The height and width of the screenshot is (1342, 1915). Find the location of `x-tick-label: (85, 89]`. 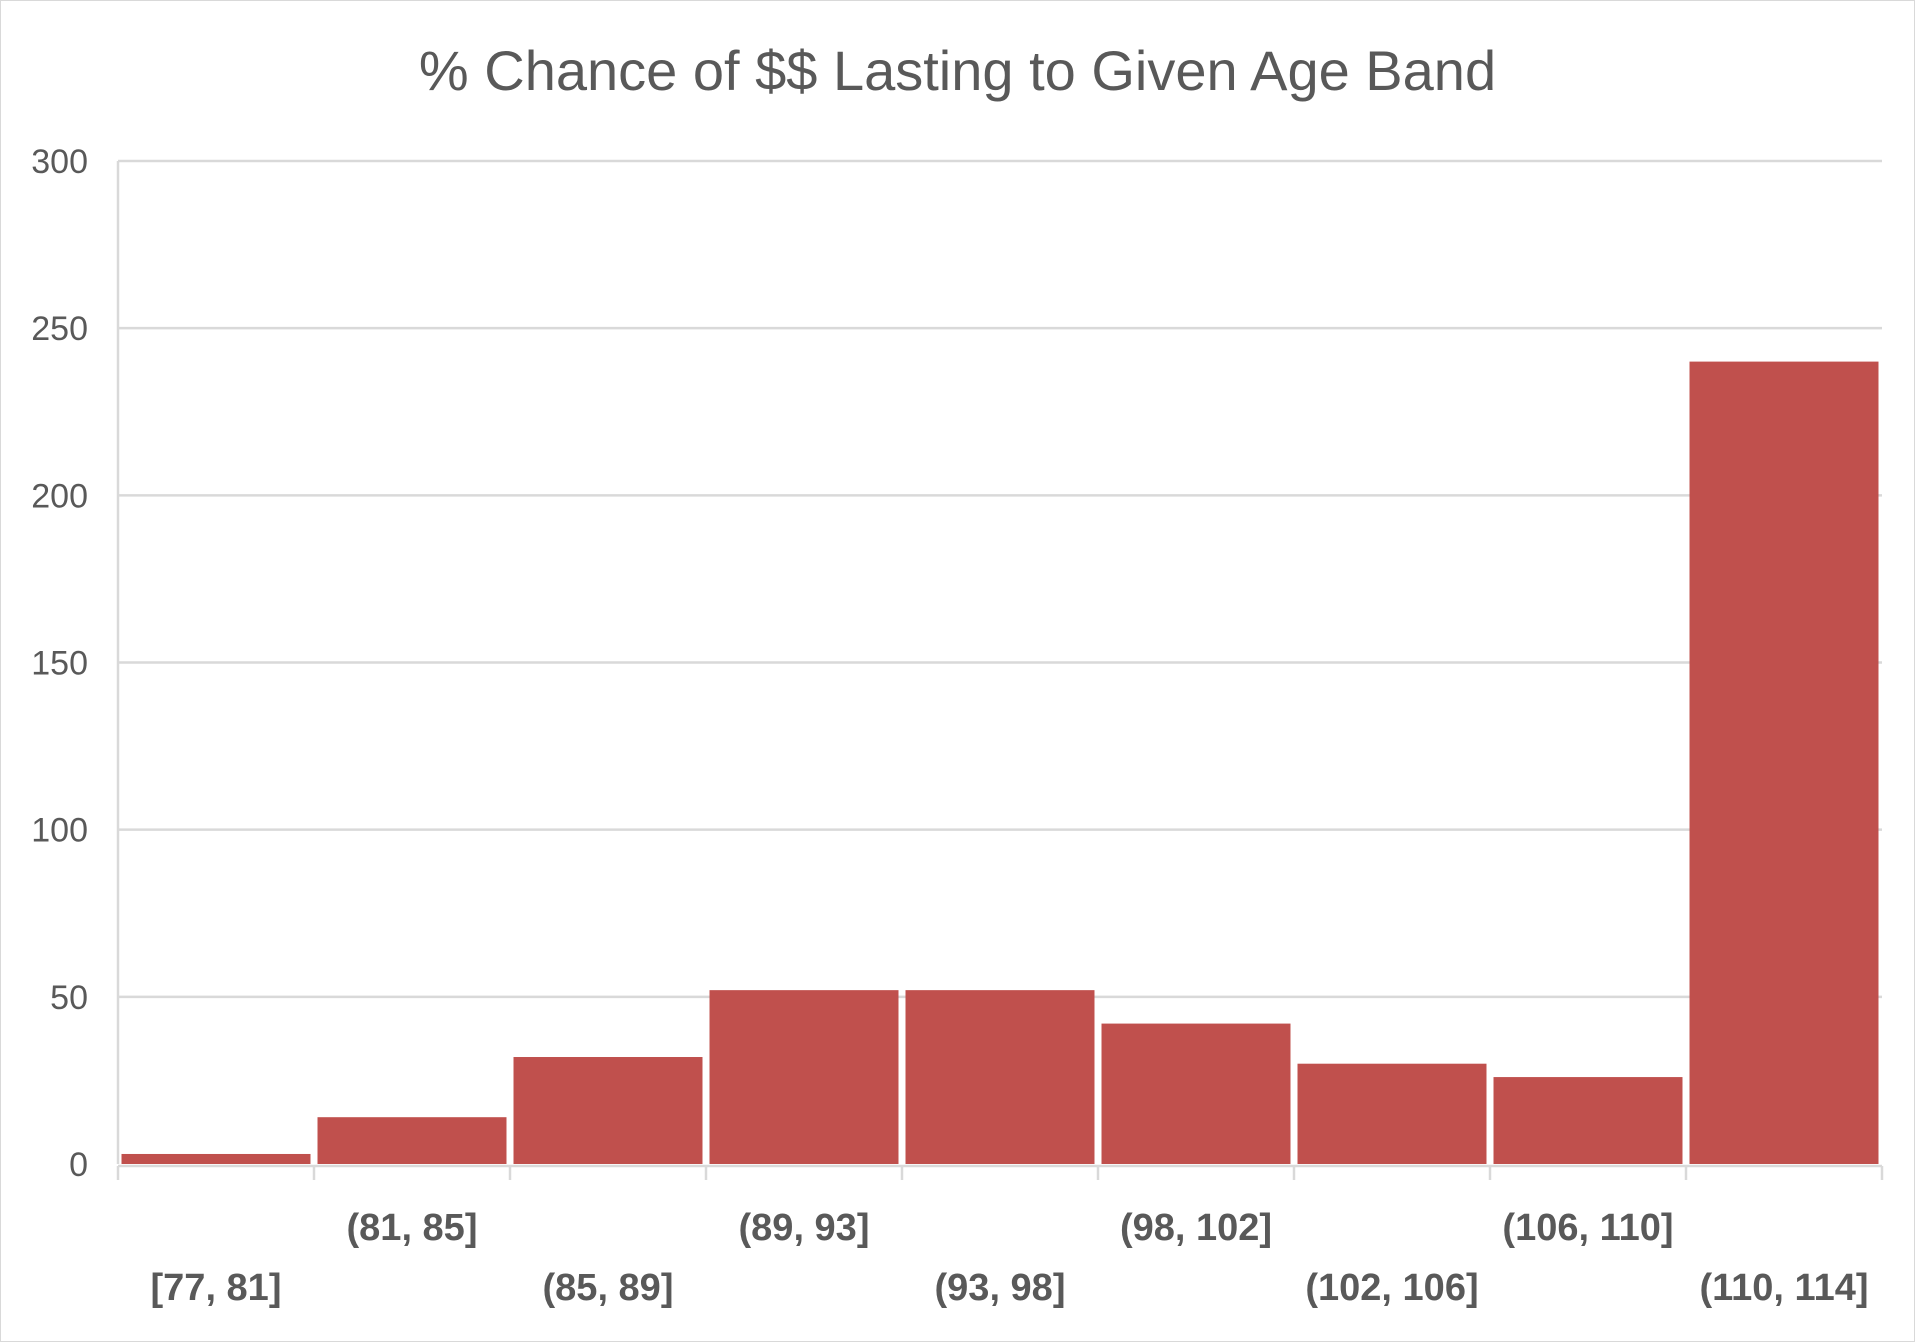

x-tick-label: (85, 89] is located at coordinates (608, 1288).